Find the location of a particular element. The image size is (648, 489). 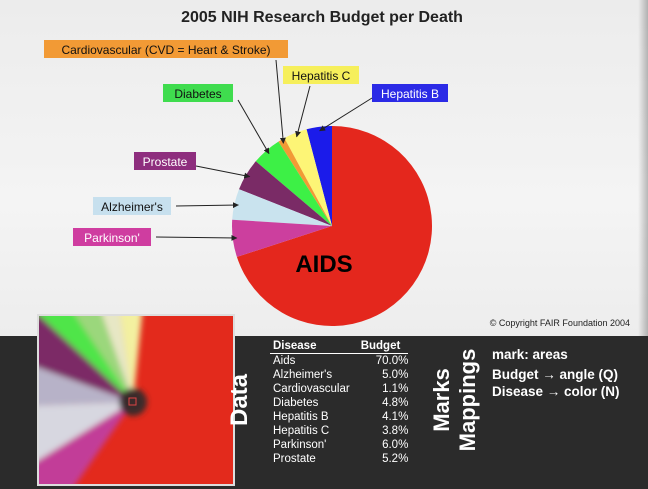

label-alzheimer-s: Alzheimer's is located at coordinates (166, 206).